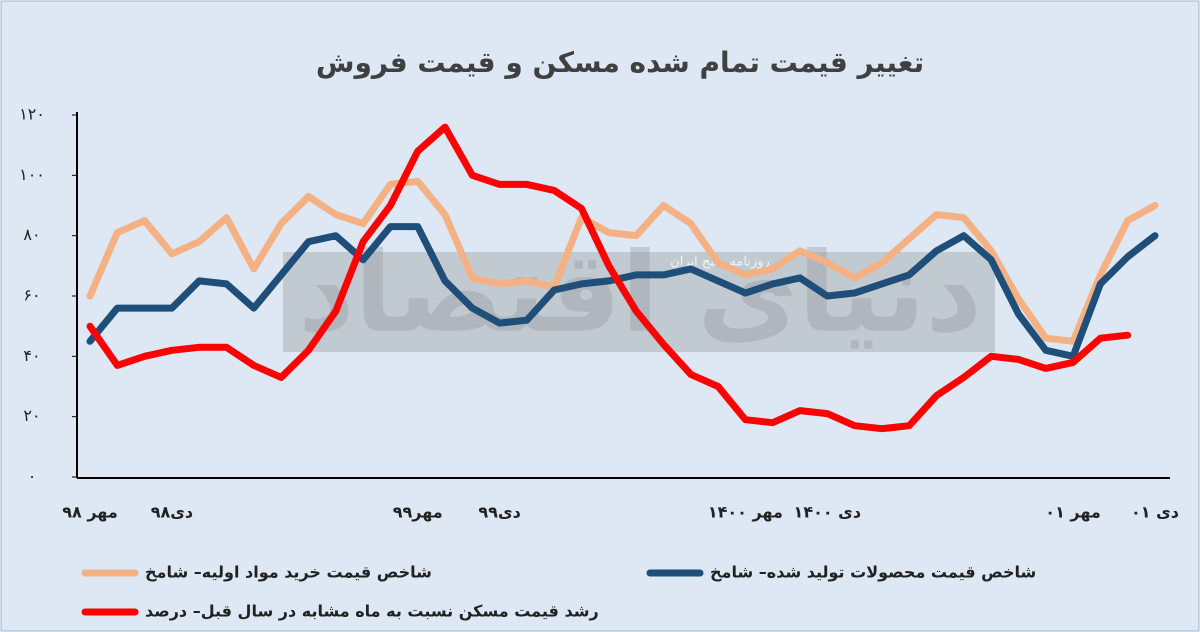  I want to click on chart-title: تغییر قیمت تمام شده مسکن و قیمت فروش, so click(620, 62).